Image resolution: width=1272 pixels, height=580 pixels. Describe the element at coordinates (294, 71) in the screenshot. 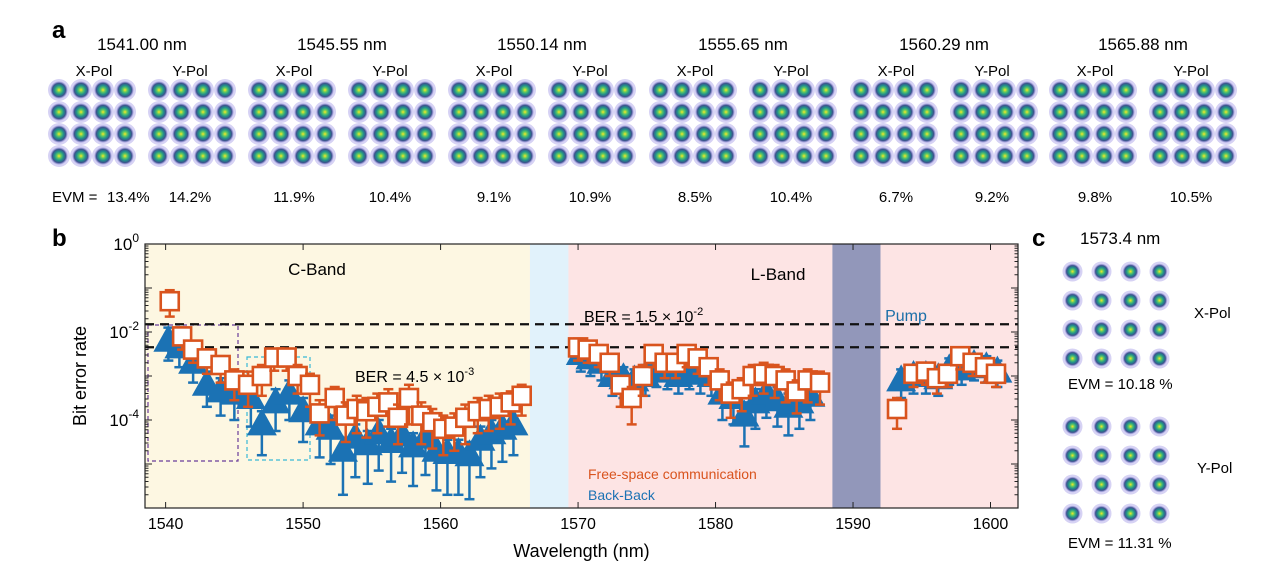

I see `xpol-label-1: X-Pol` at that location.